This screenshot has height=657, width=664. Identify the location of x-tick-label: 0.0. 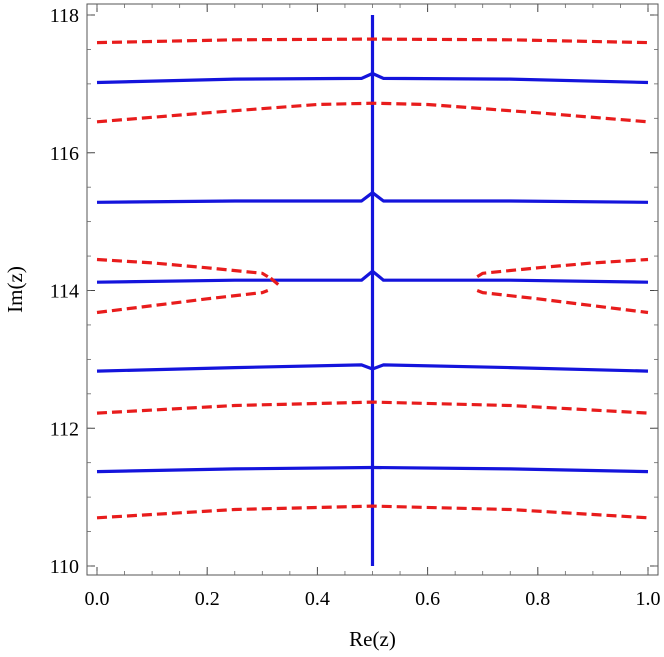
(97, 599).